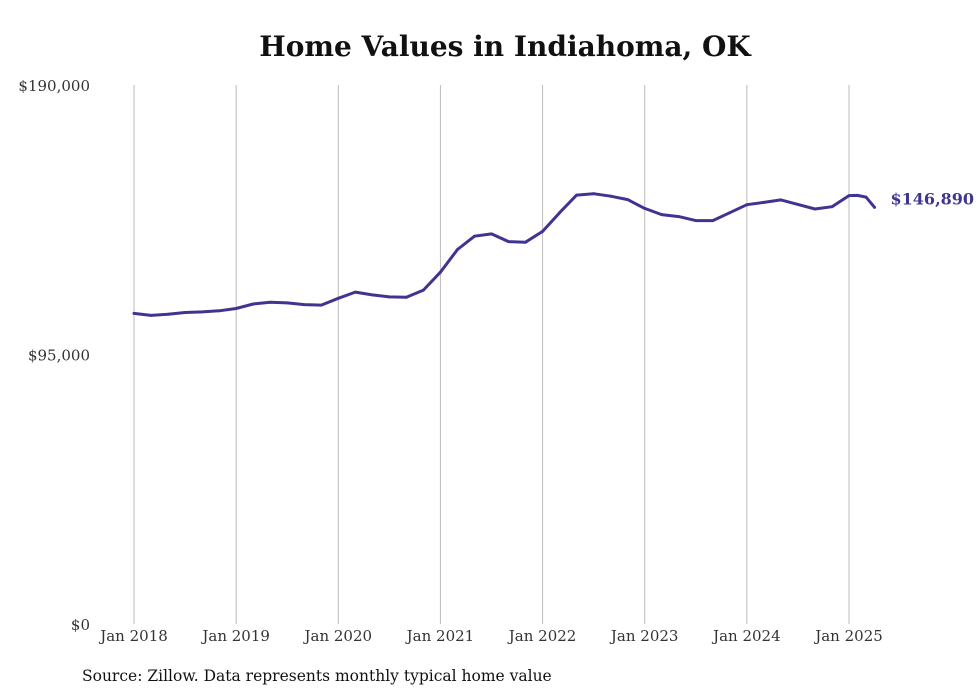  What do you see at coordinates (440, 636) in the screenshot?
I see `x-tick-label: Jan 2021` at bounding box center [440, 636].